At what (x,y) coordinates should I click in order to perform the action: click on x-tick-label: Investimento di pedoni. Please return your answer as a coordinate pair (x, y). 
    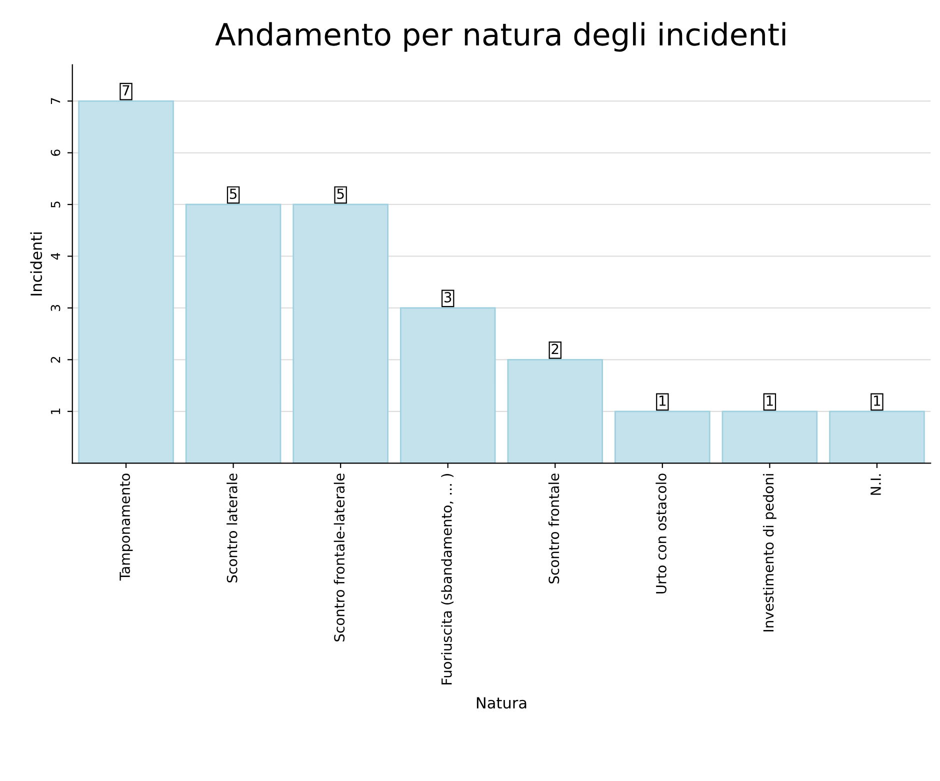
    Looking at the image, I should click on (769, 553).